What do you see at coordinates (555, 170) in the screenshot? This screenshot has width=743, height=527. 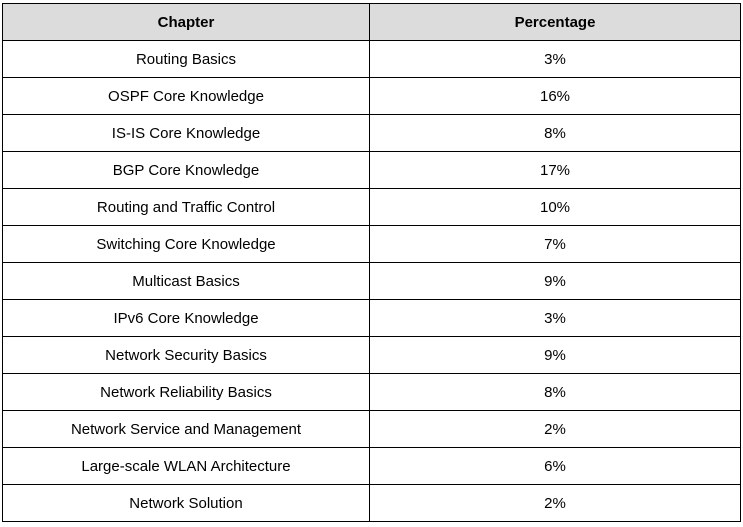 I see `percentage-cell: 17%` at bounding box center [555, 170].